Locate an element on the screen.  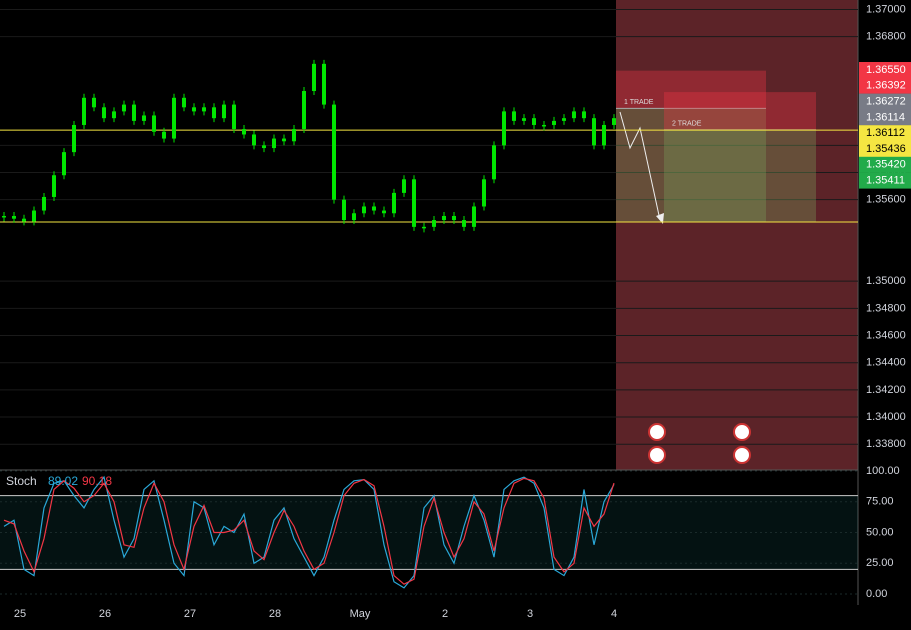
band-fill is located at coordinates (429, 532).